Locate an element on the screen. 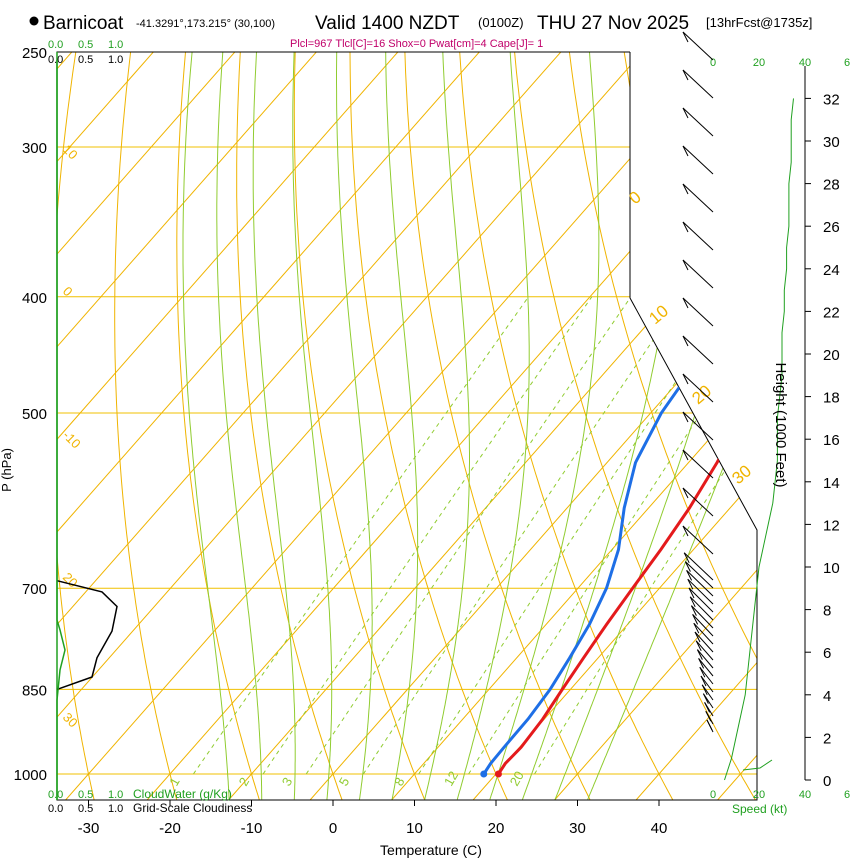 This screenshot has height=860, width=850. station-name: Barnicoat is located at coordinates (83, 23).